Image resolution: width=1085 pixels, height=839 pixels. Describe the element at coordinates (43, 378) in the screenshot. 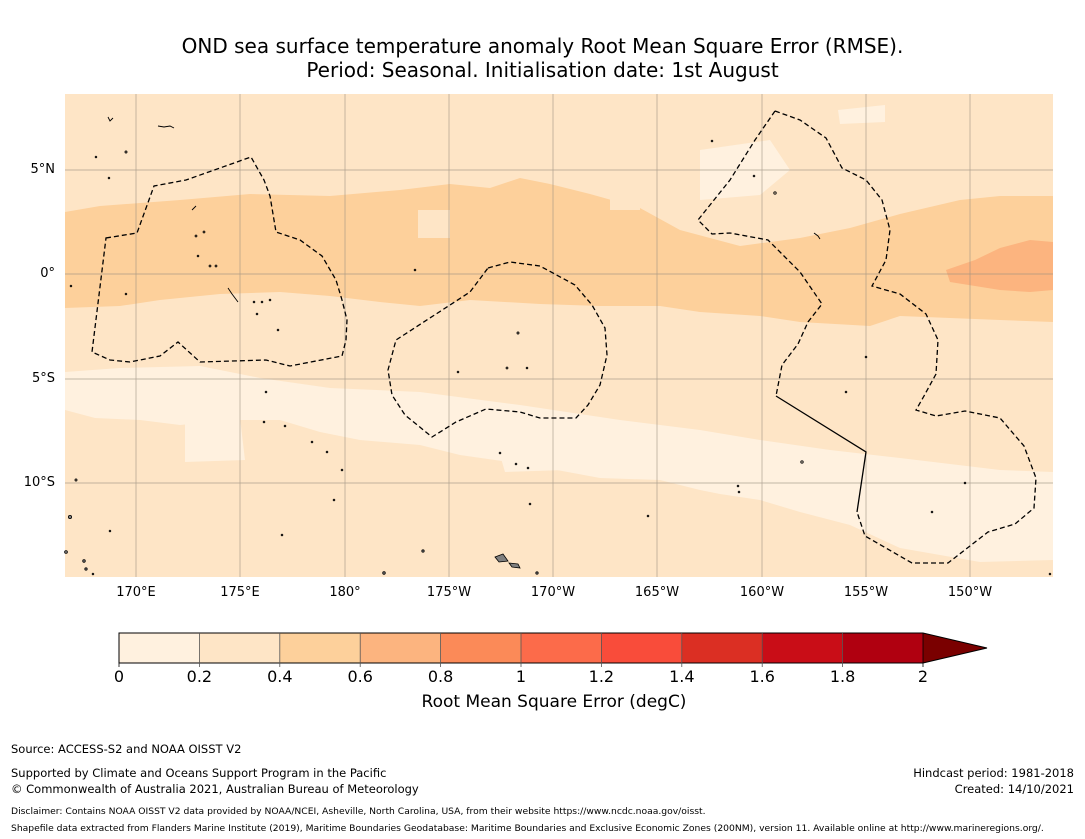

I see `lat-label-5s: 5°S` at that location.